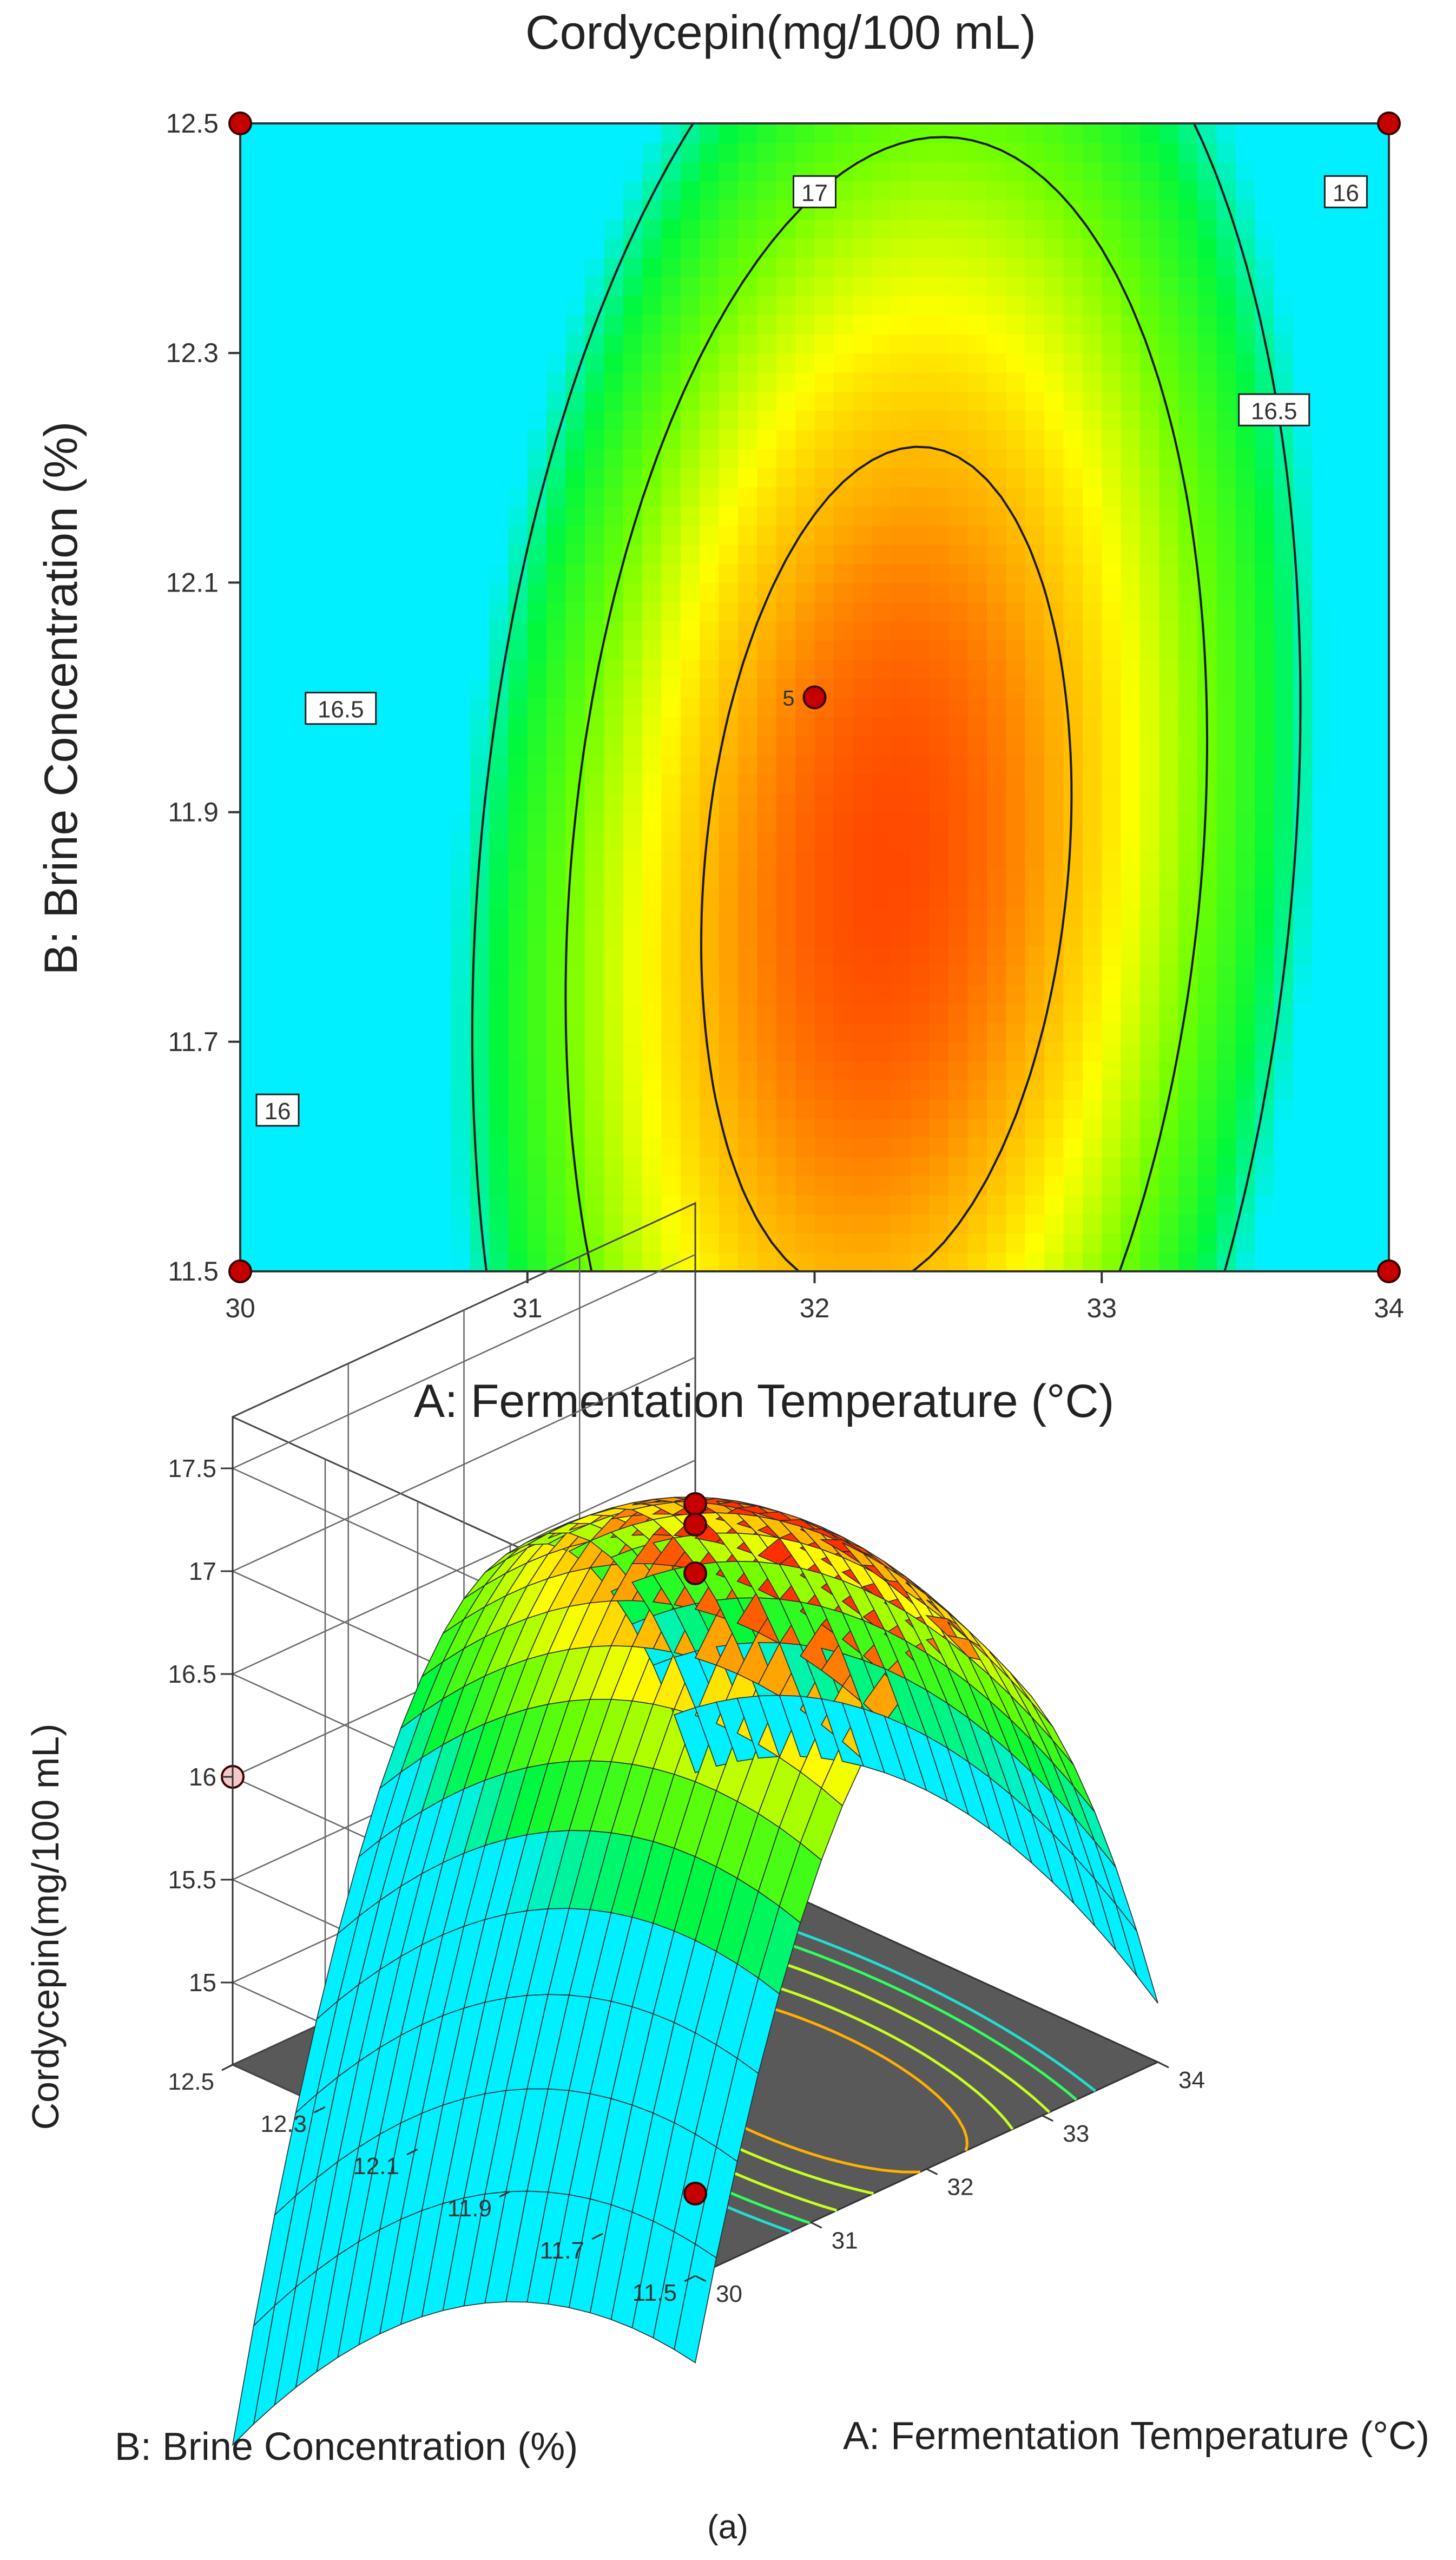  What do you see at coordinates (240, 1308) in the screenshot?
I see `x-tick-label: 30` at bounding box center [240, 1308].